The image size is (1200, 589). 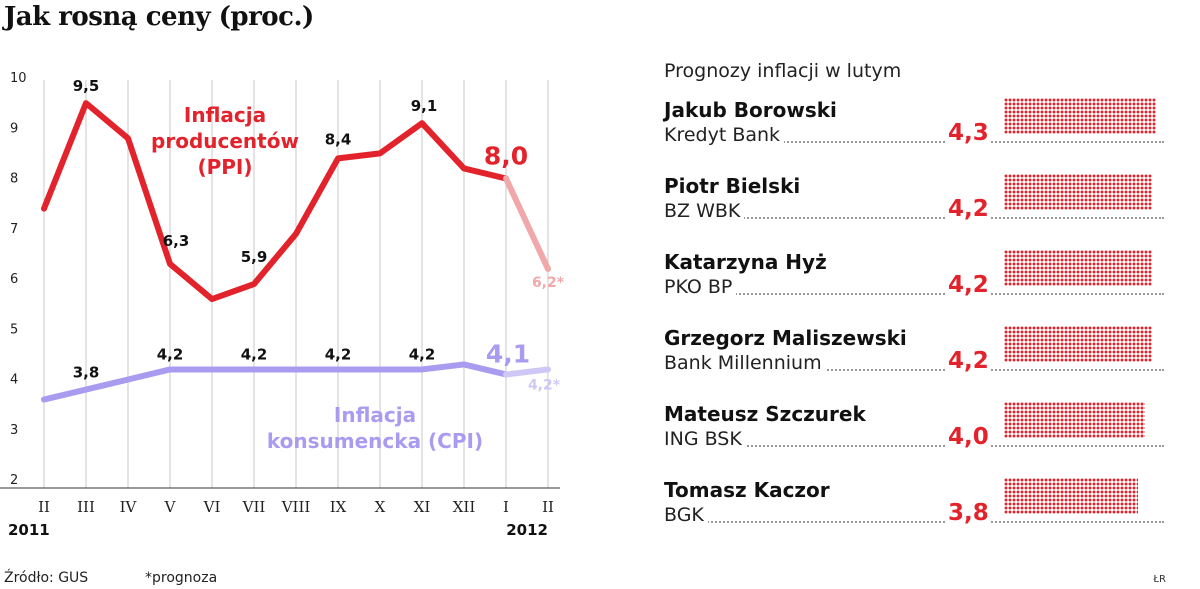 I want to click on source-note: Źródło: GUS, so click(x=46, y=578).